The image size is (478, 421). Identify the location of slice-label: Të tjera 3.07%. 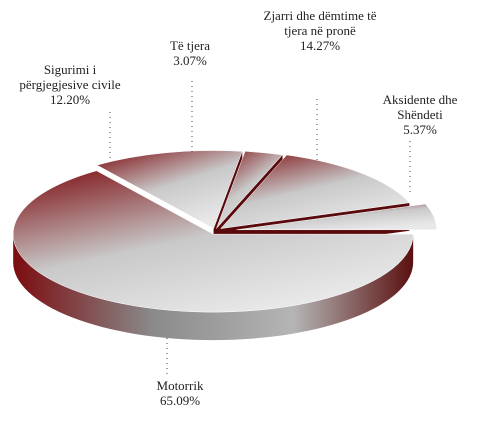
(190, 53).